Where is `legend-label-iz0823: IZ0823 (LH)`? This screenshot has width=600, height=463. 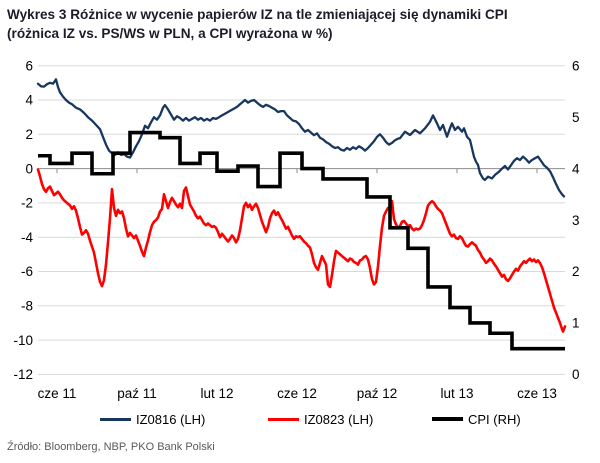
legend-label-iz0823: IZ0823 (LH) is located at coordinates (339, 419).